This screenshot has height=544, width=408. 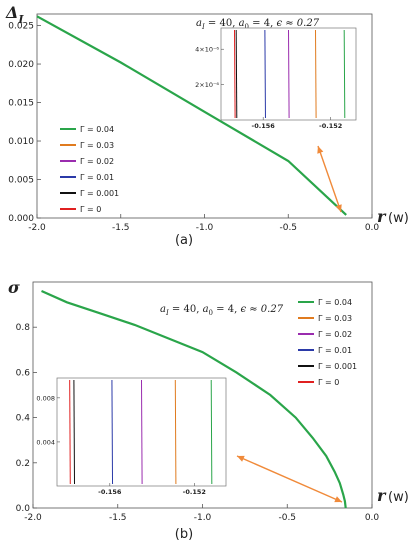 I want to click on y-tick-label: 0.2, so click(x=23, y=464).